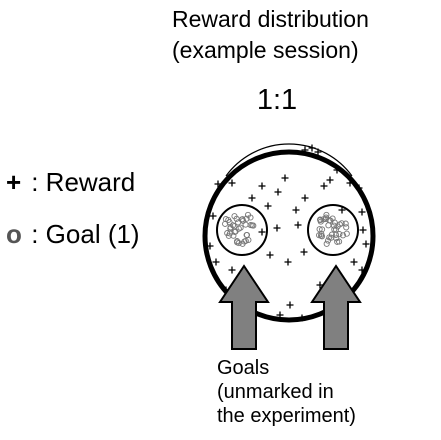 This screenshot has width=441, height=440. Describe the element at coordinates (270, 19) in the screenshot. I see `title-line-1: Reward distribution` at that location.